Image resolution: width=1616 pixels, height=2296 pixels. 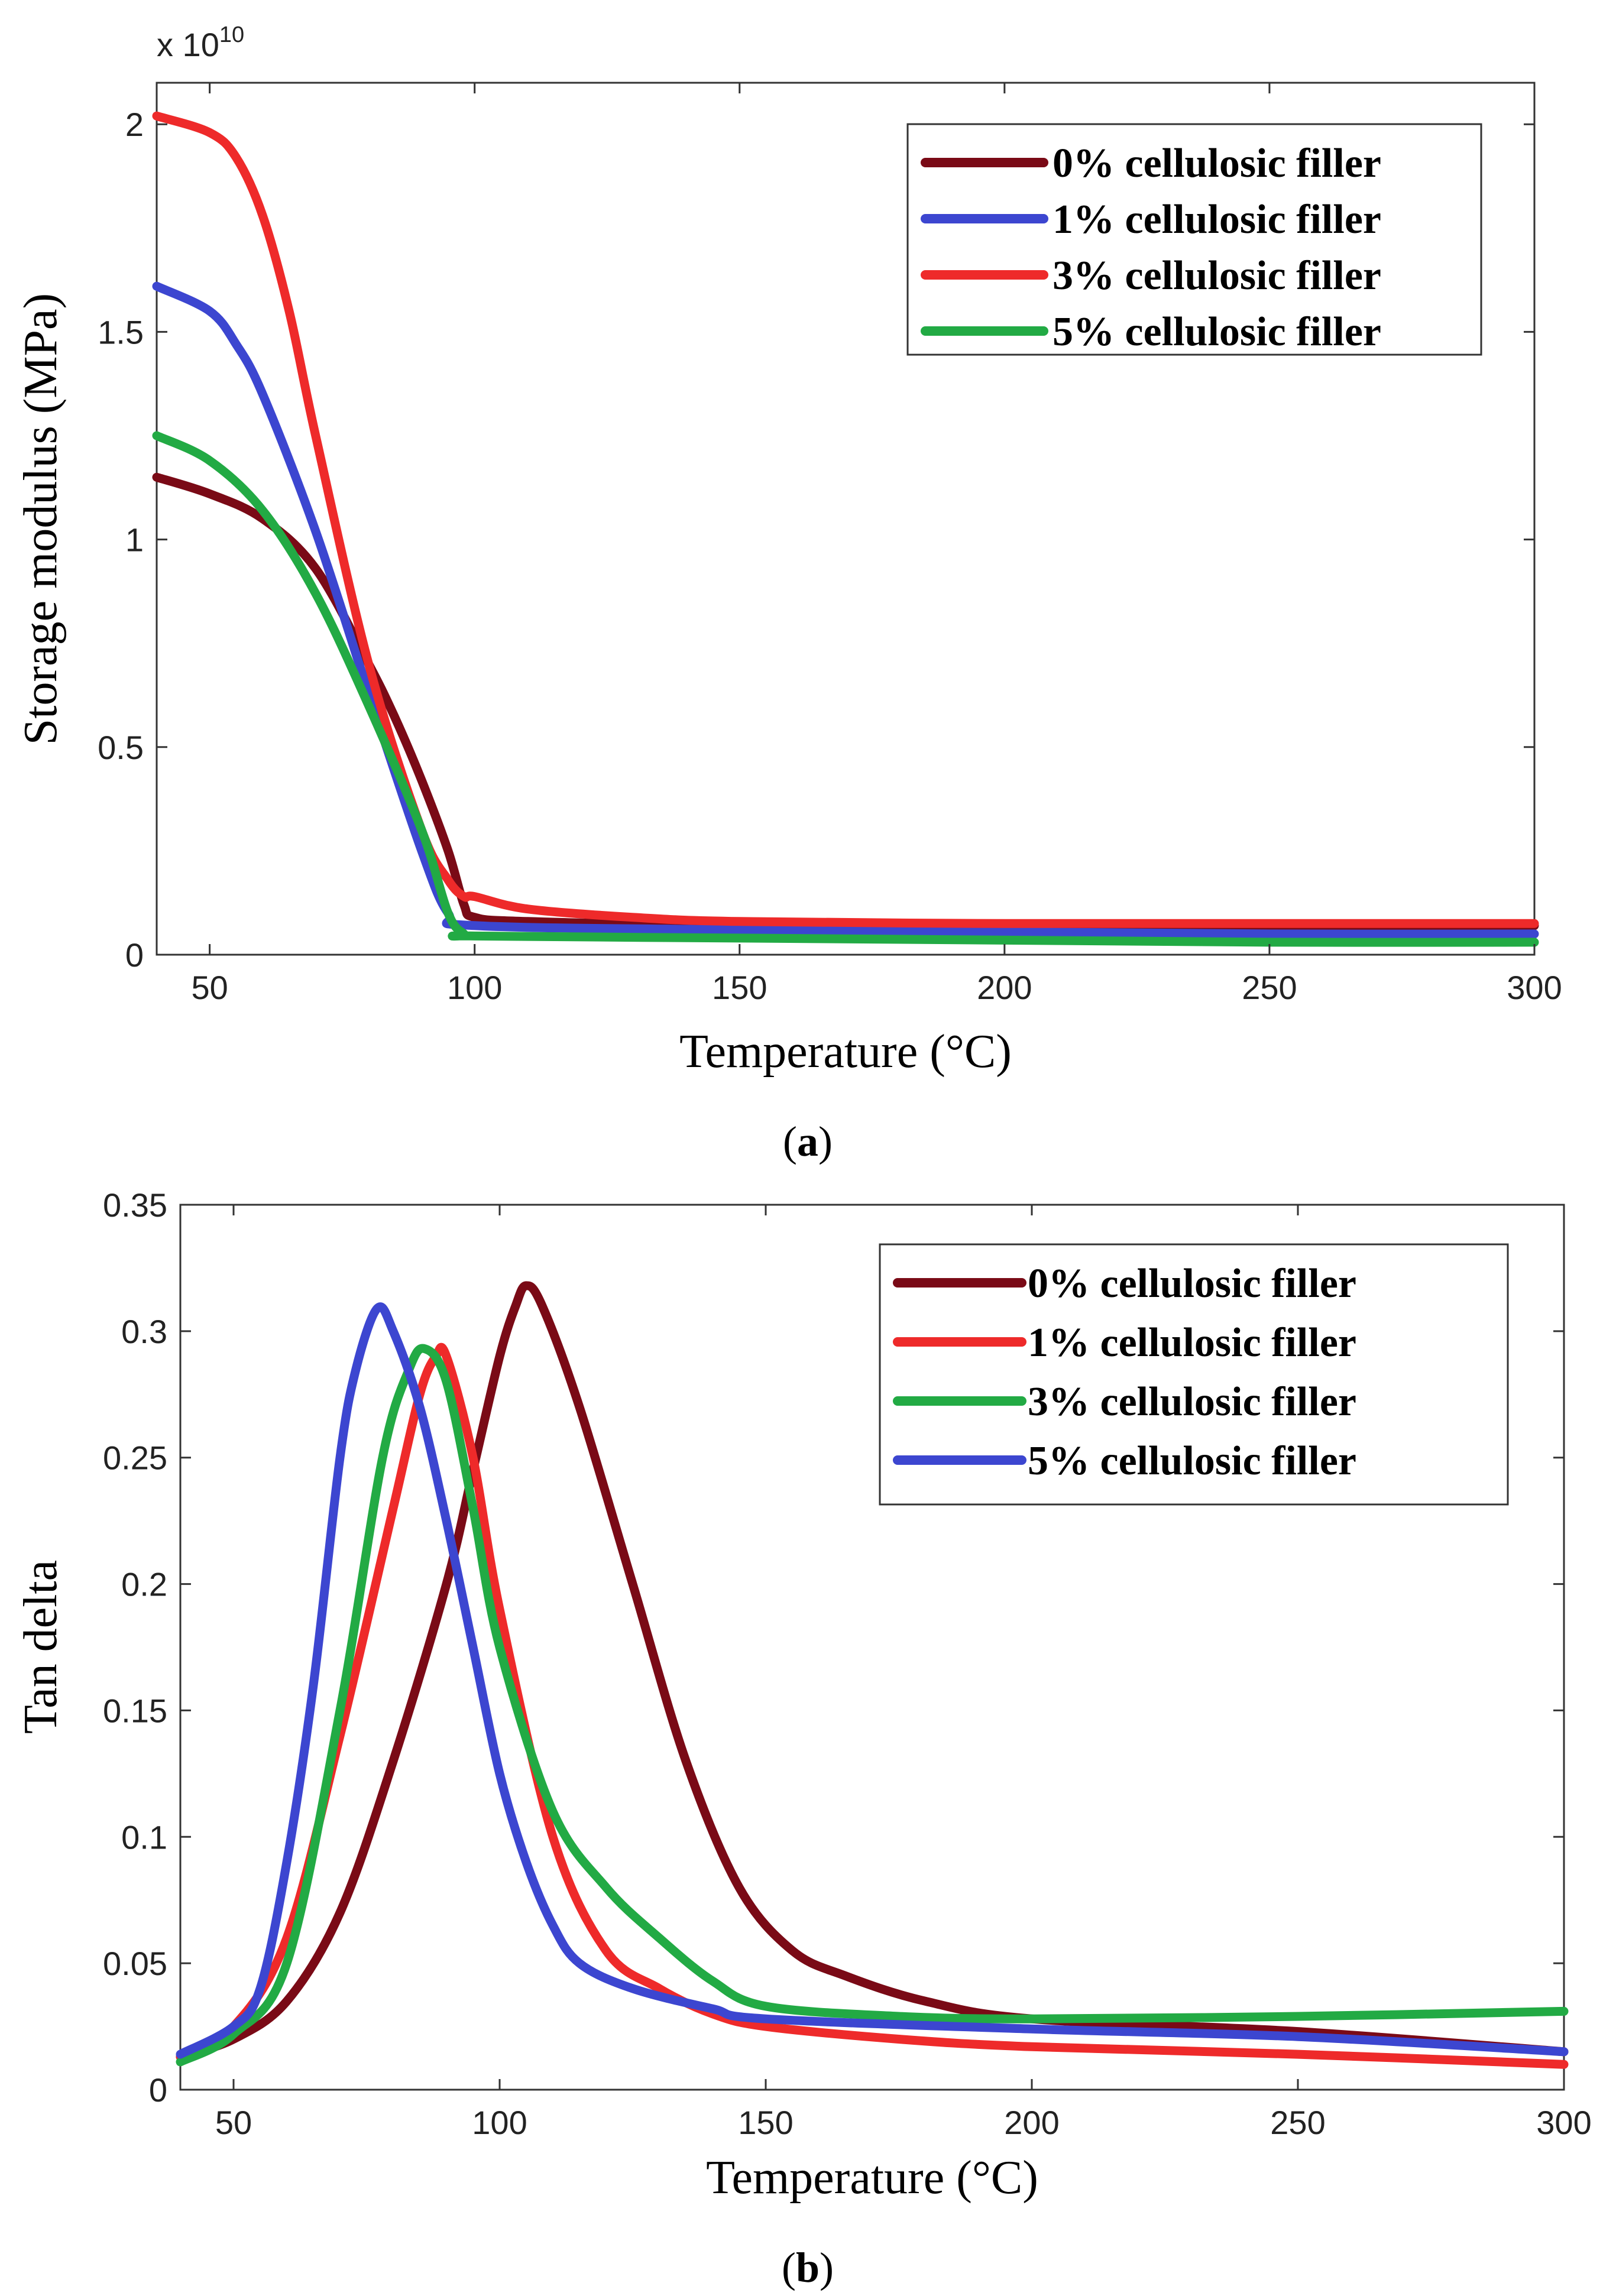 I want to click on y-tick-label: 0.1, so click(x=144, y=1837).